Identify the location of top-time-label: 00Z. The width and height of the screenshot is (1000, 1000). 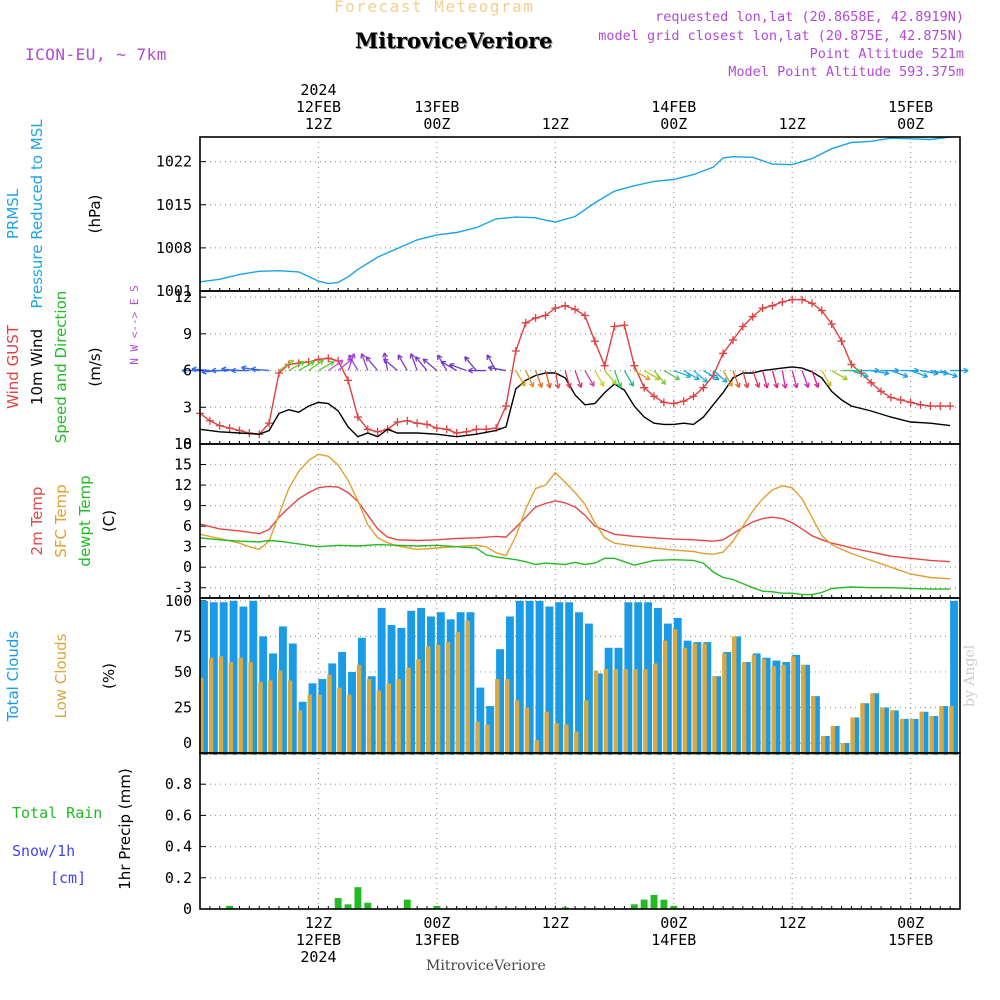
(673, 124).